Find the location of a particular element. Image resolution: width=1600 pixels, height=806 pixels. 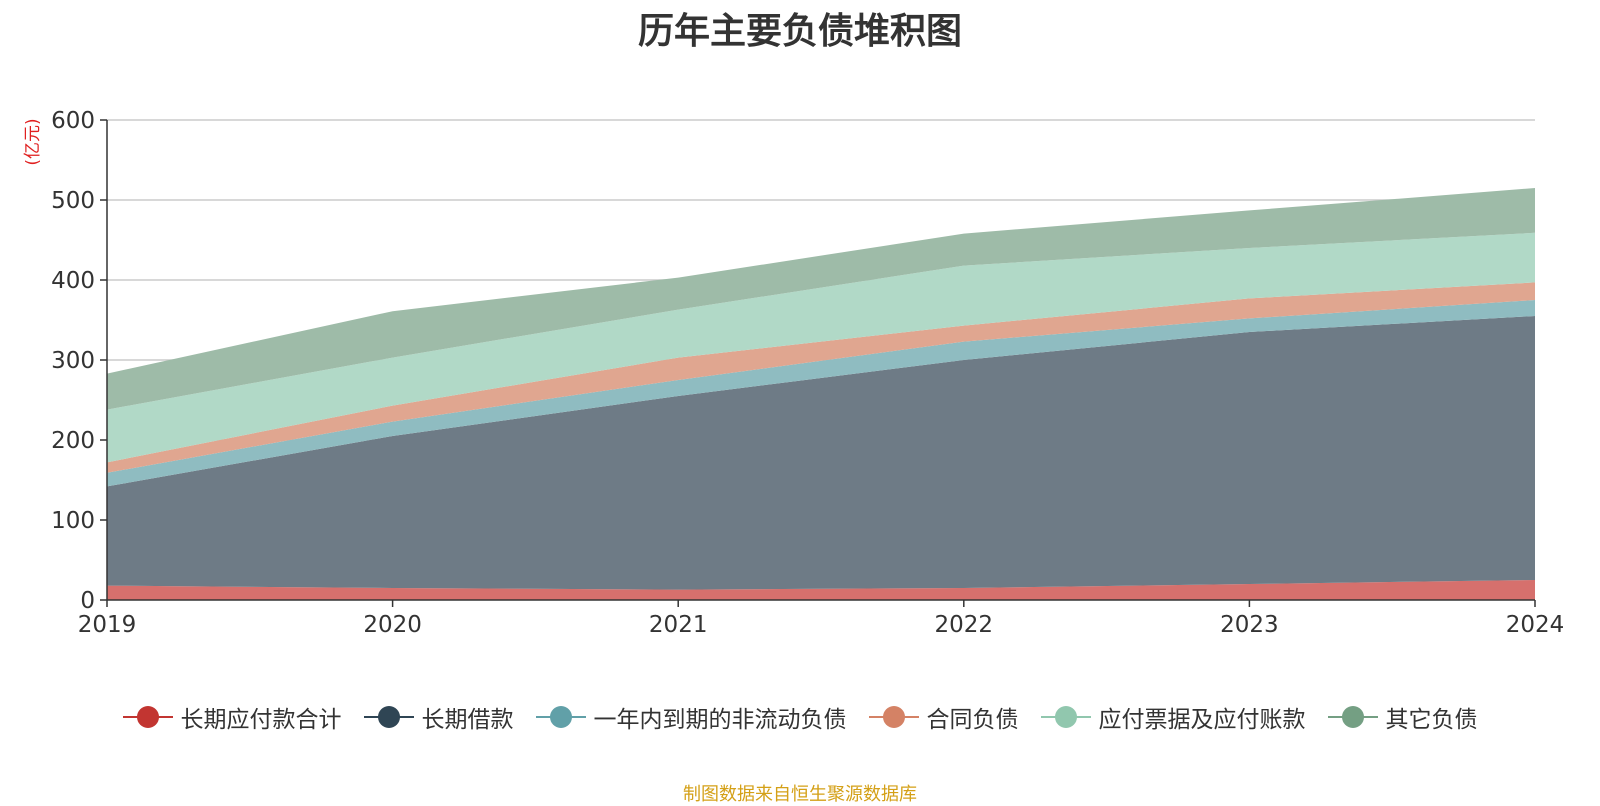

source-note: 制图数据来自恒生聚源数据库 is located at coordinates (800, 794).